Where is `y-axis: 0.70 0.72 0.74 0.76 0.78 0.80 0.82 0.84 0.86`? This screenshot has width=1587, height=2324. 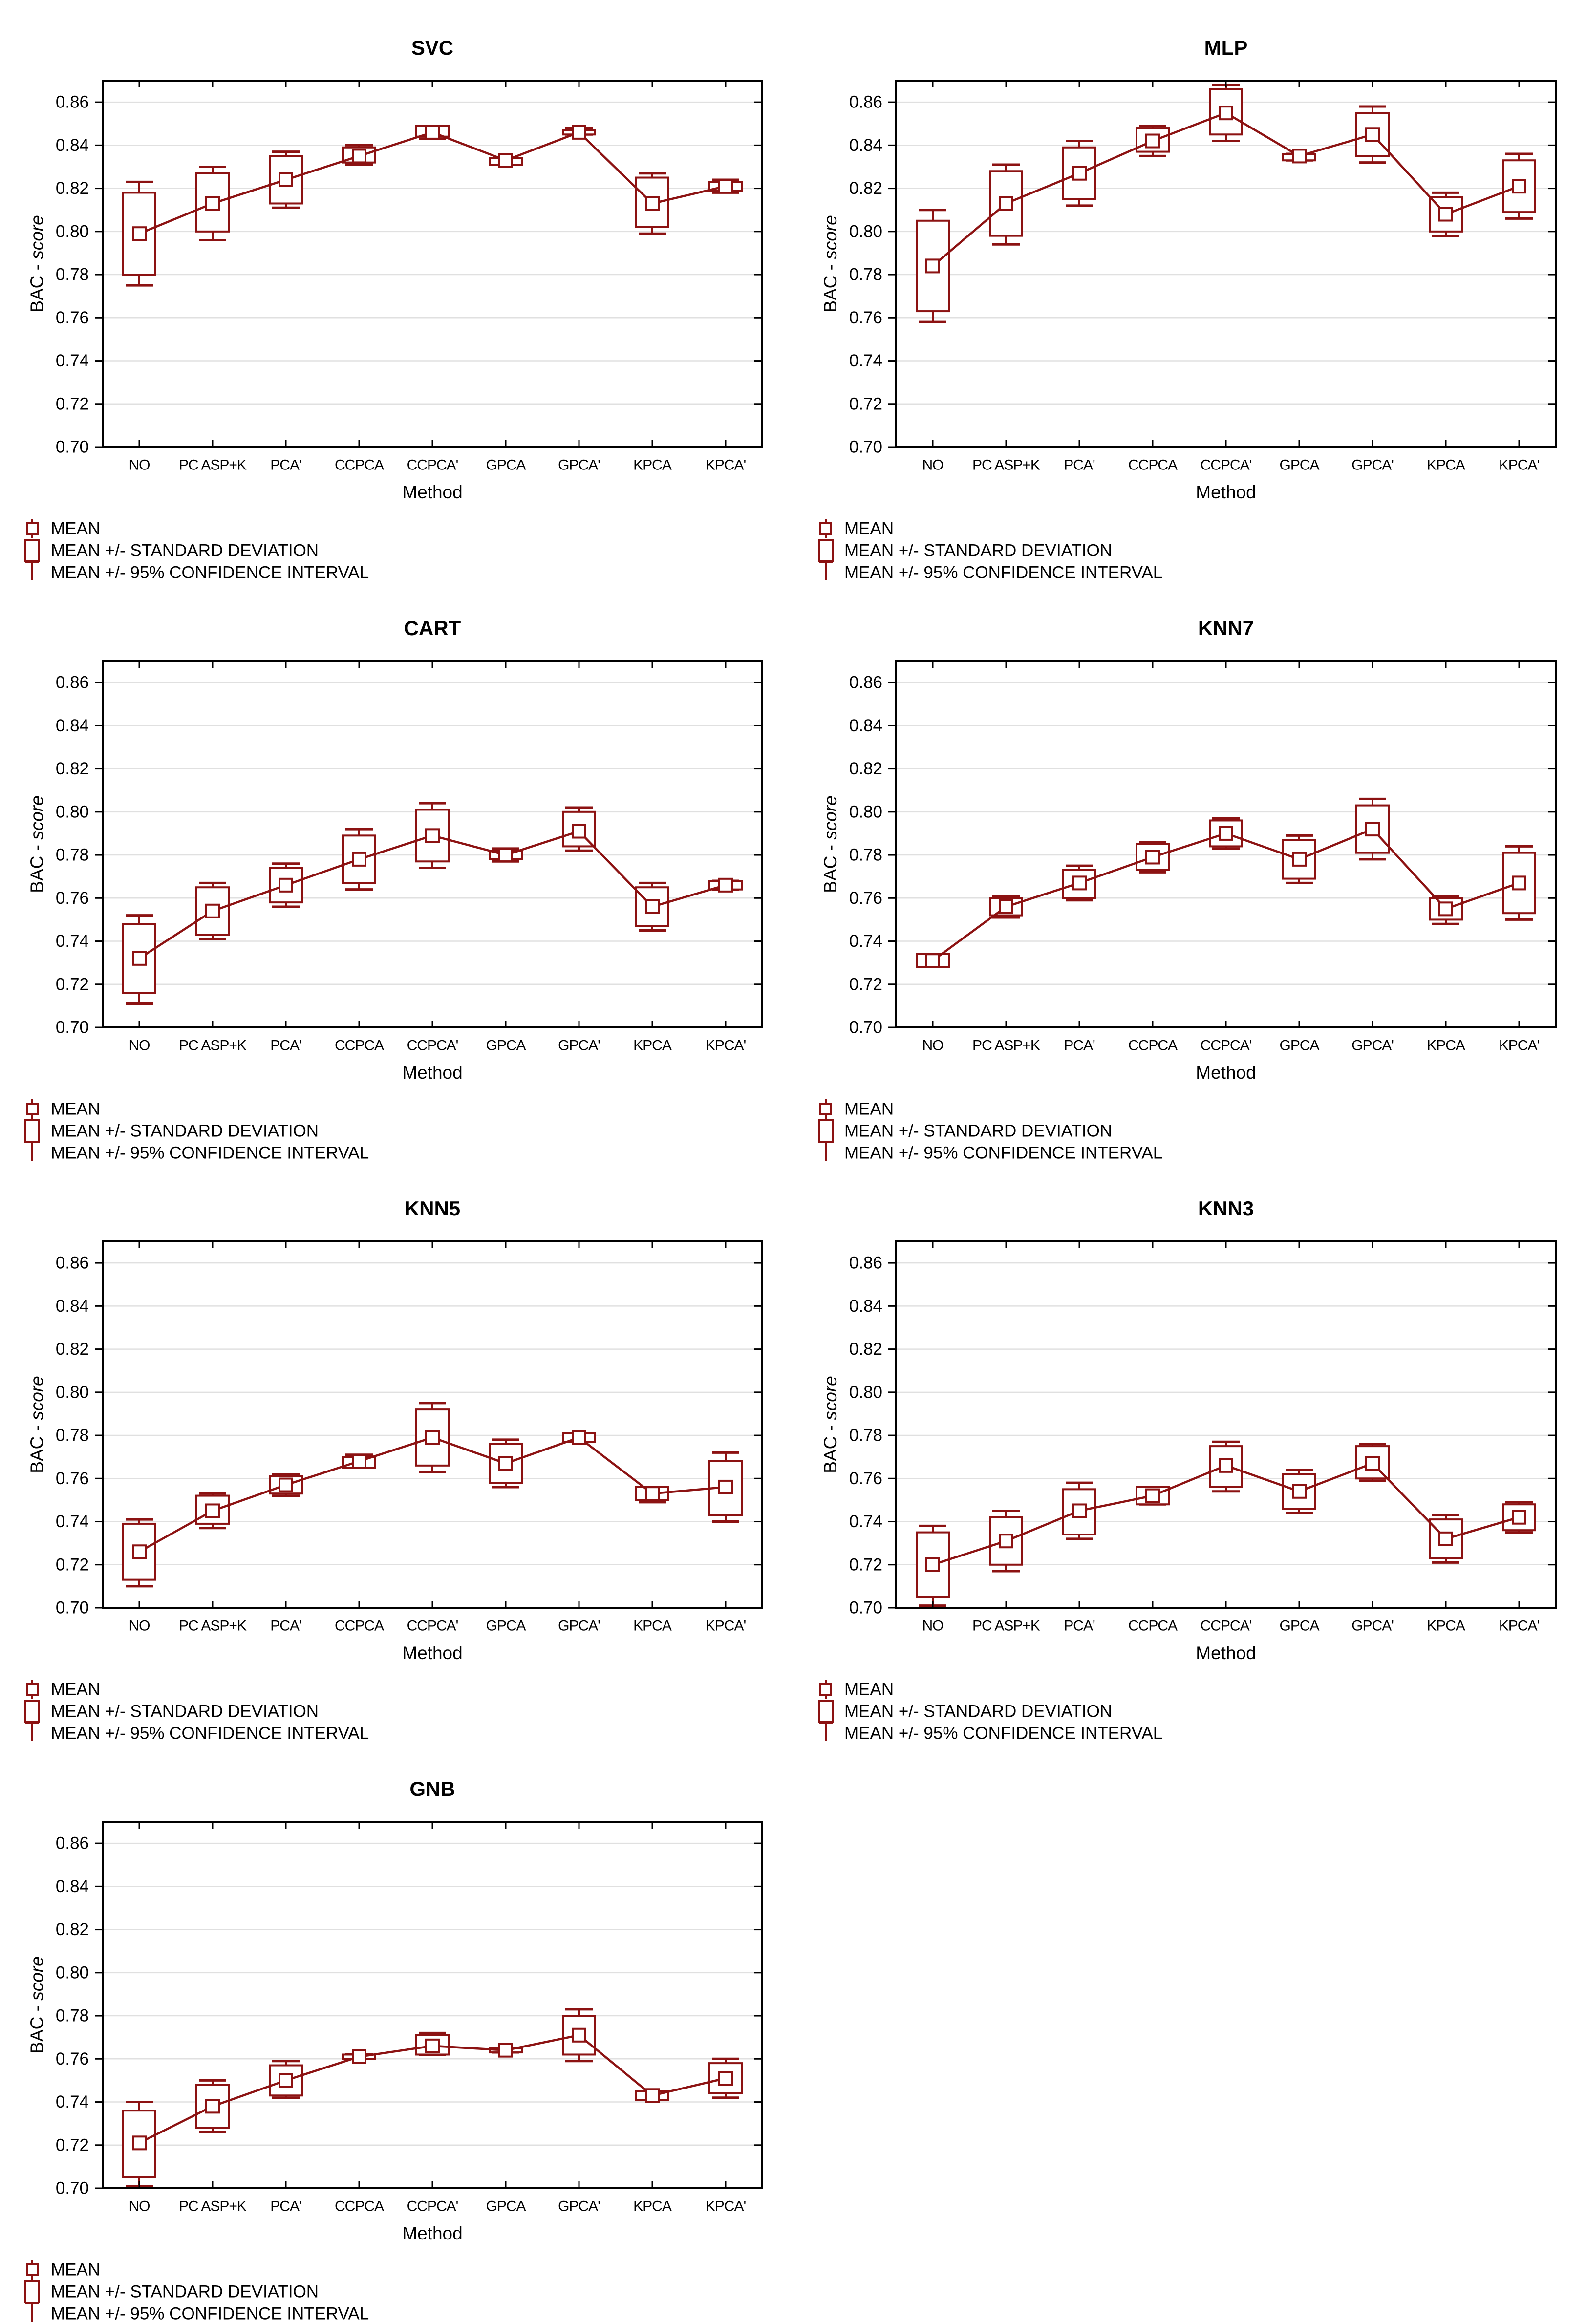
y-axis: 0.70 0.72 0.74 0.76 0.78 0.80 0.82 0.84 0.86 is located at coordinates (409, 2016).